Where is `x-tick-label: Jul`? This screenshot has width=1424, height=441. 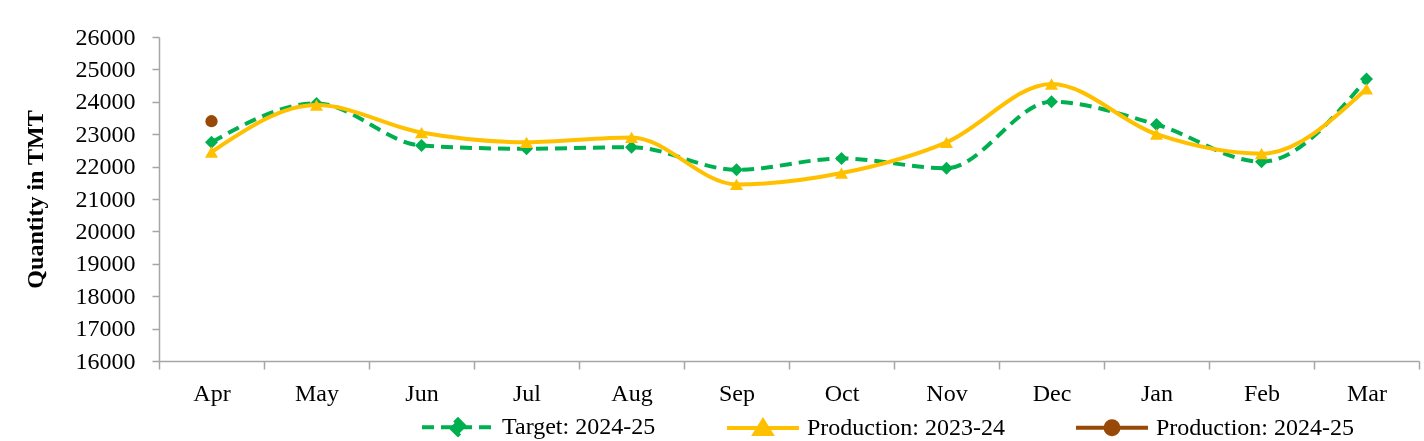
x-tick-label: Jul is located at coordinates (527, 392).